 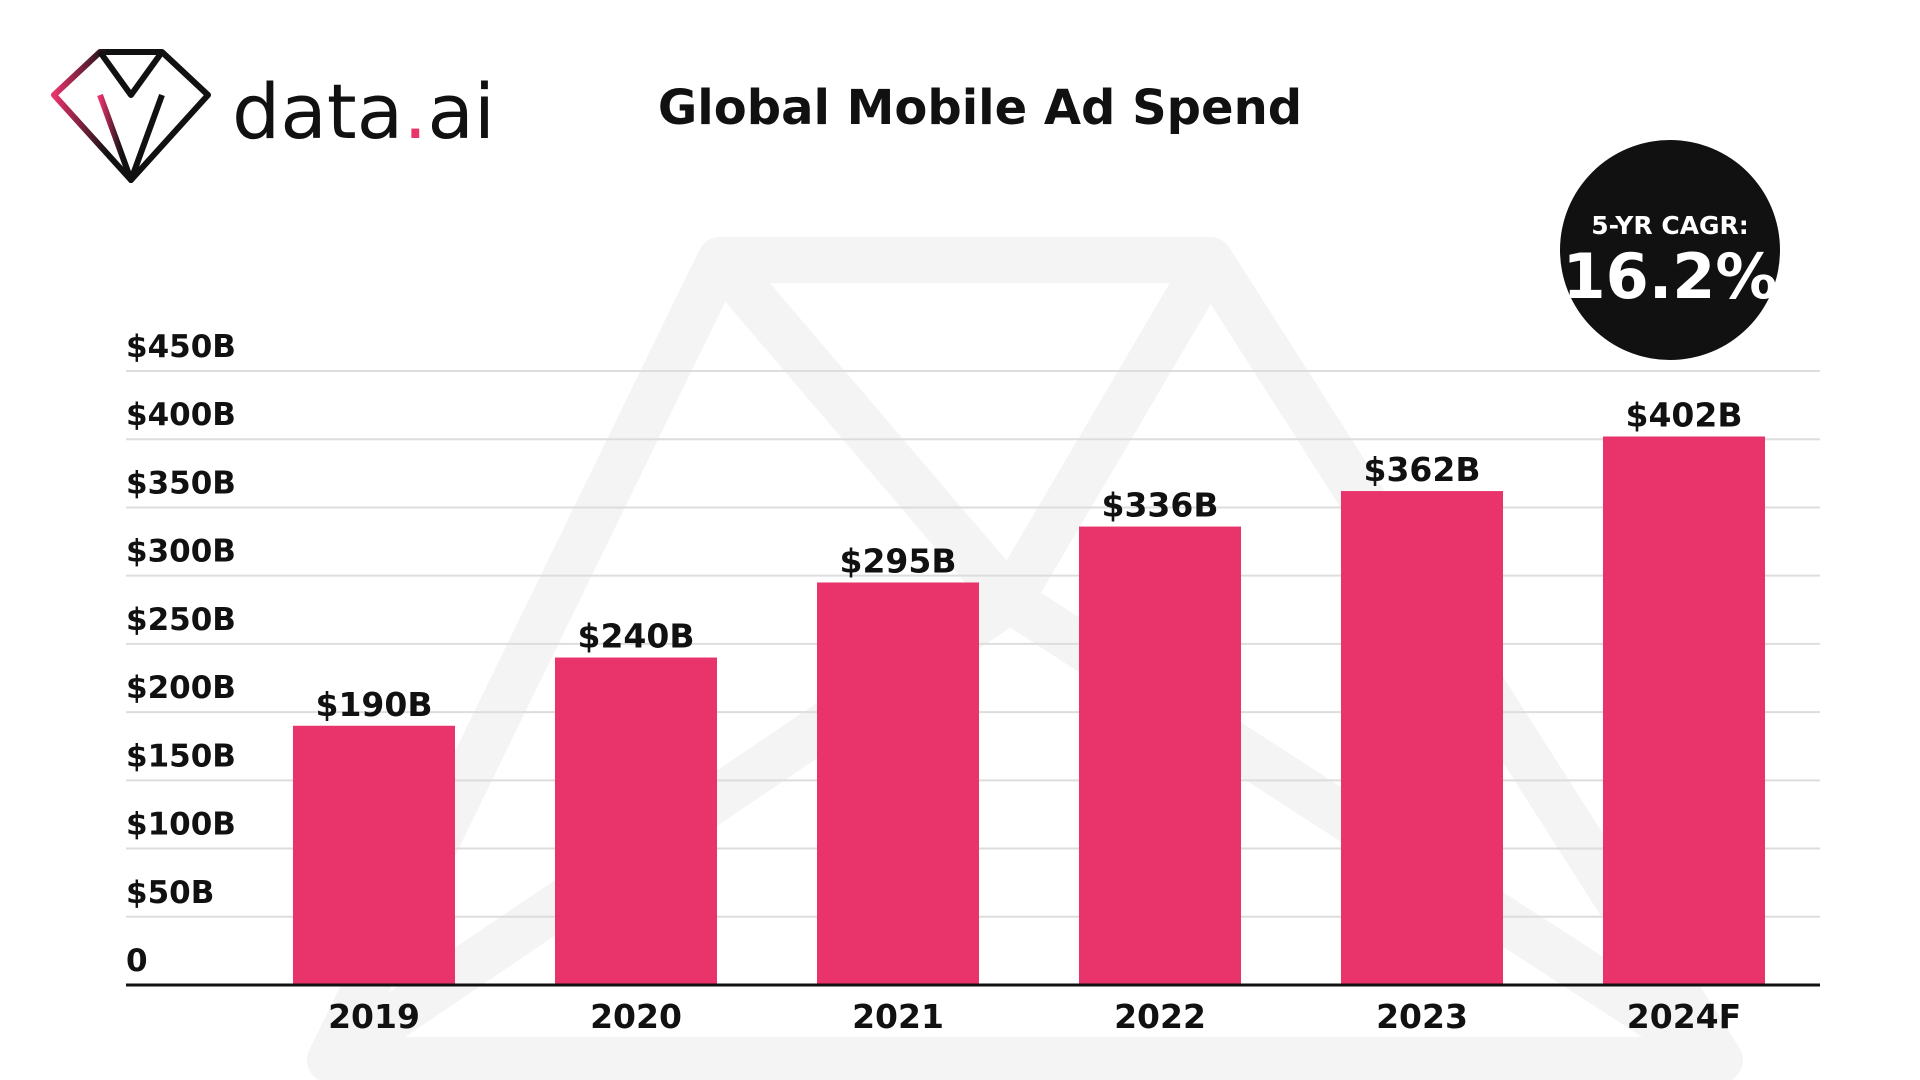 What do you see at coordinates (1034, 1016) in the screenshot?
I see `x-axis-tick-labels: 2019 2020 2021 2022 2023 2024F` at bounding box center [1034, 1016].